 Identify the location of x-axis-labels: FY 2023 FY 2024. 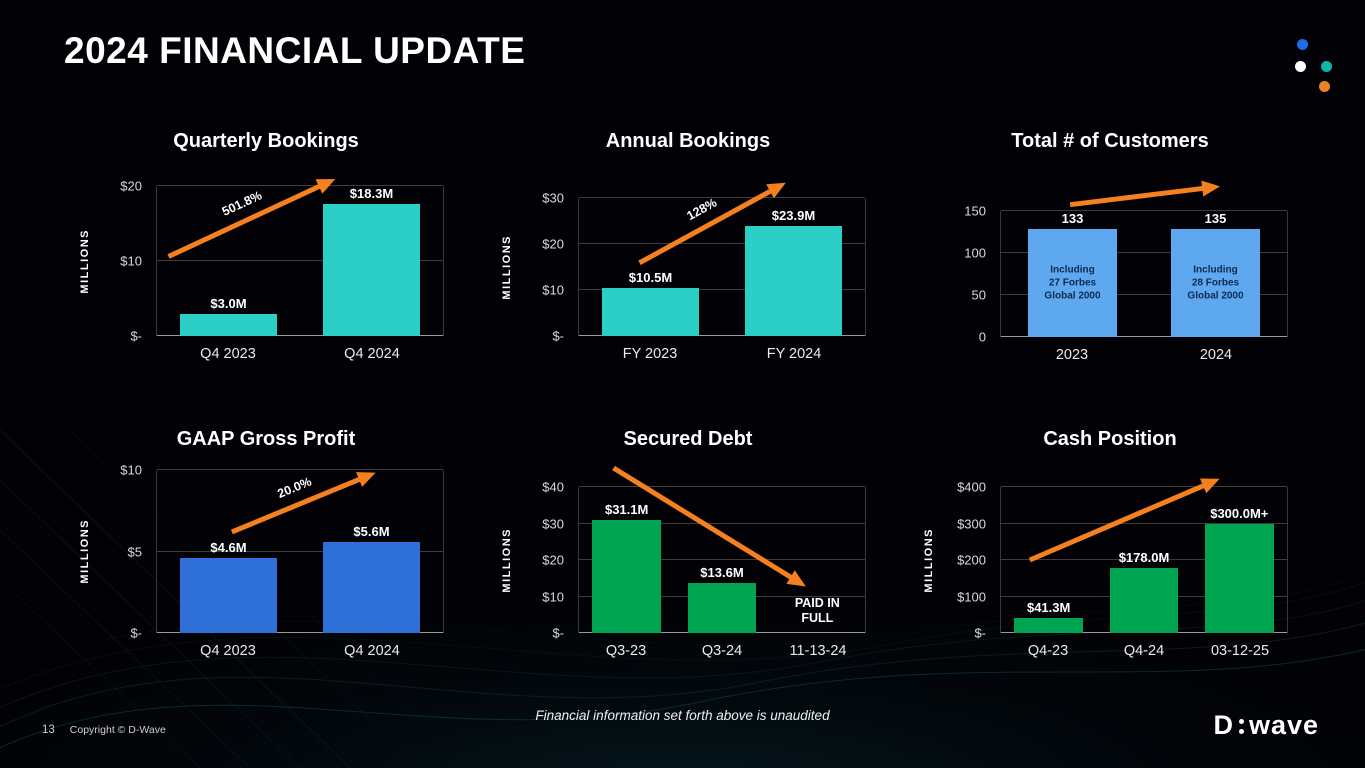
(722, 354).